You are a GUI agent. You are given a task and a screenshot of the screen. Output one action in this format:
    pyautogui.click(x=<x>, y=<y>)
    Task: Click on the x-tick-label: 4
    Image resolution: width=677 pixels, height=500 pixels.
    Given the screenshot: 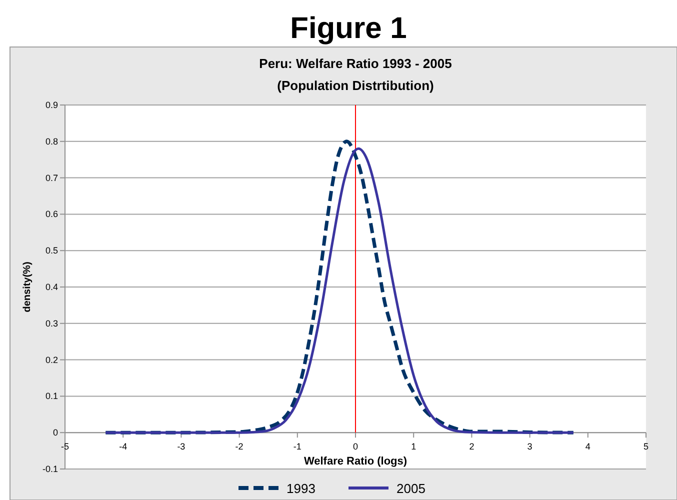 What is the action you would take?
    pyautogui.click(x=587, y=447)
    